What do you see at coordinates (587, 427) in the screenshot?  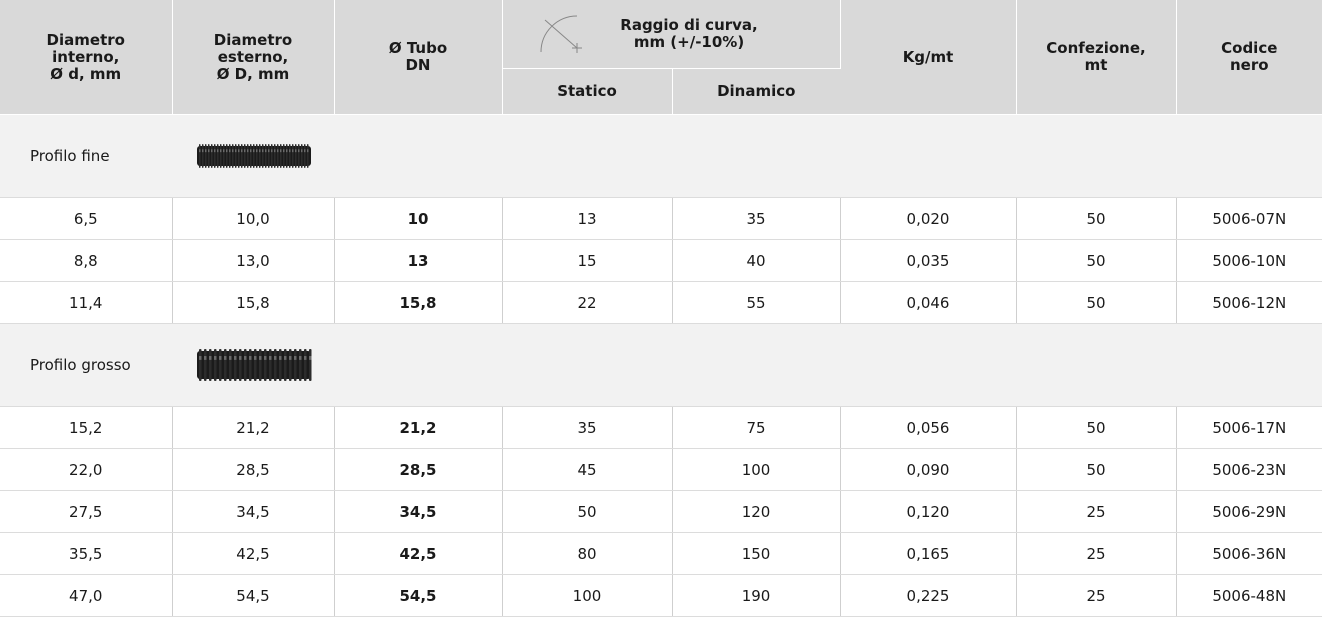 I see `cell-statico: 35` at bounding box center [587, 427].